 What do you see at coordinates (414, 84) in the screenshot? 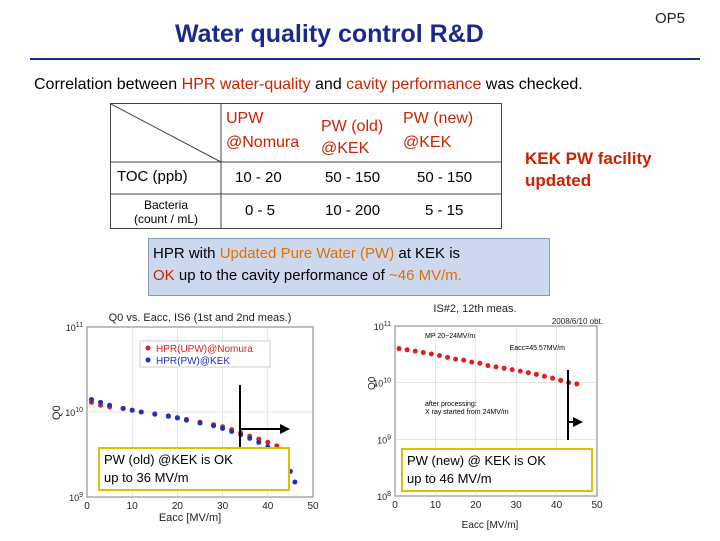
I see `subtitle-hl2: cavity performance` at bounding box center [414, 84].